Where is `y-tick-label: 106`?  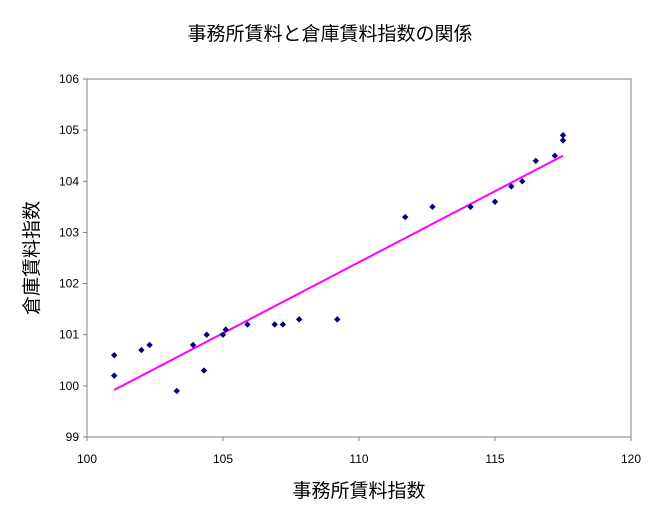 y-tick-label: 106 is located at coordinates (69, 79).